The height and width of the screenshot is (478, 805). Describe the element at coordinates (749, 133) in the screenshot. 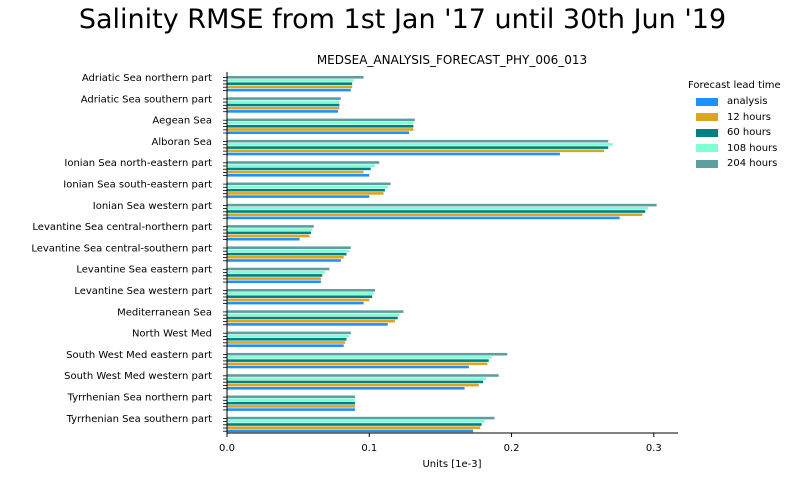

I see `legend-label: 60 hours` at that location.